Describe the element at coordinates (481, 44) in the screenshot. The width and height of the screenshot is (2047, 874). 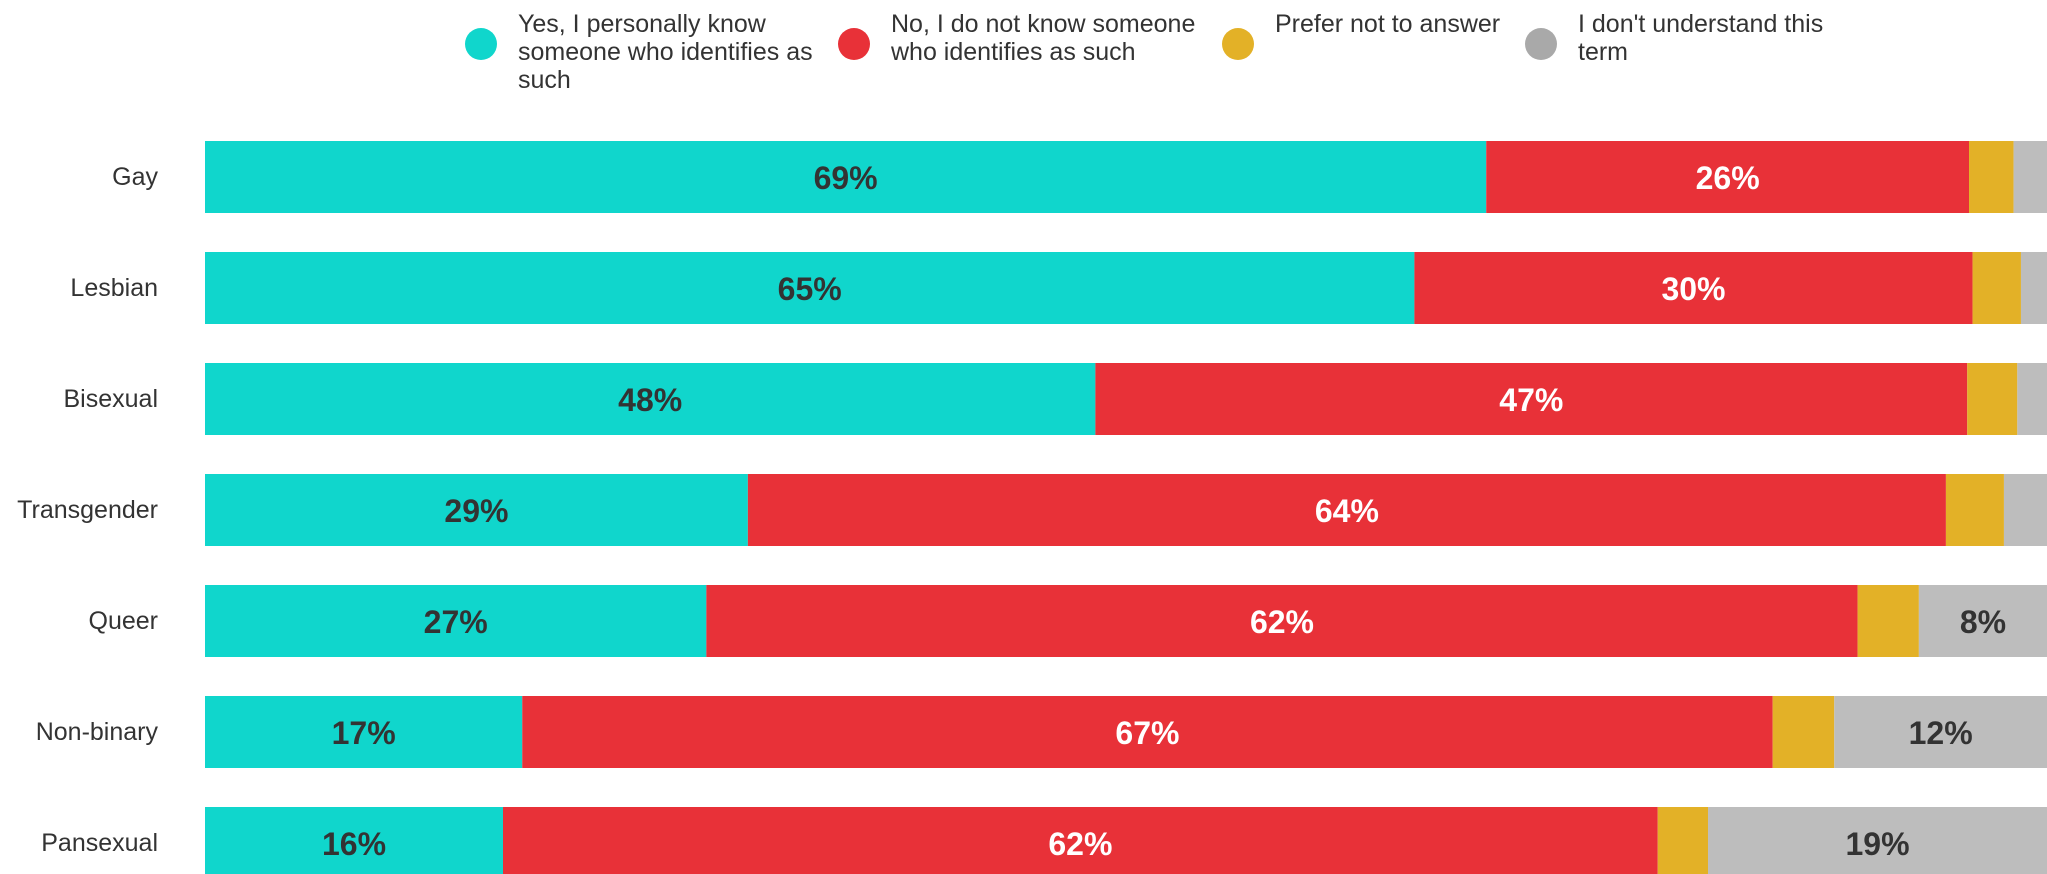
I see `legend-swatch-yes` at that location.